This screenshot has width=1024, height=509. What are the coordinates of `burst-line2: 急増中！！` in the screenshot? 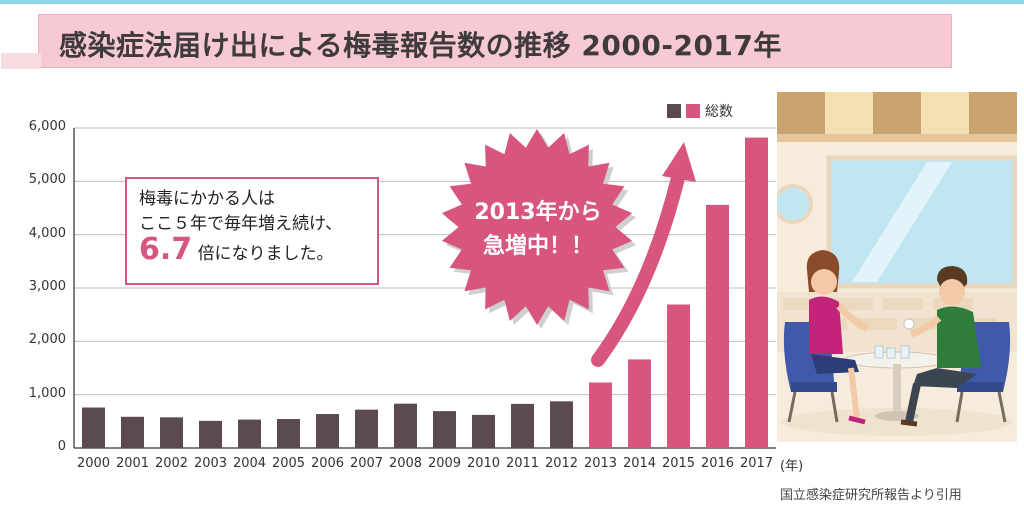 It's located at (537, 246).